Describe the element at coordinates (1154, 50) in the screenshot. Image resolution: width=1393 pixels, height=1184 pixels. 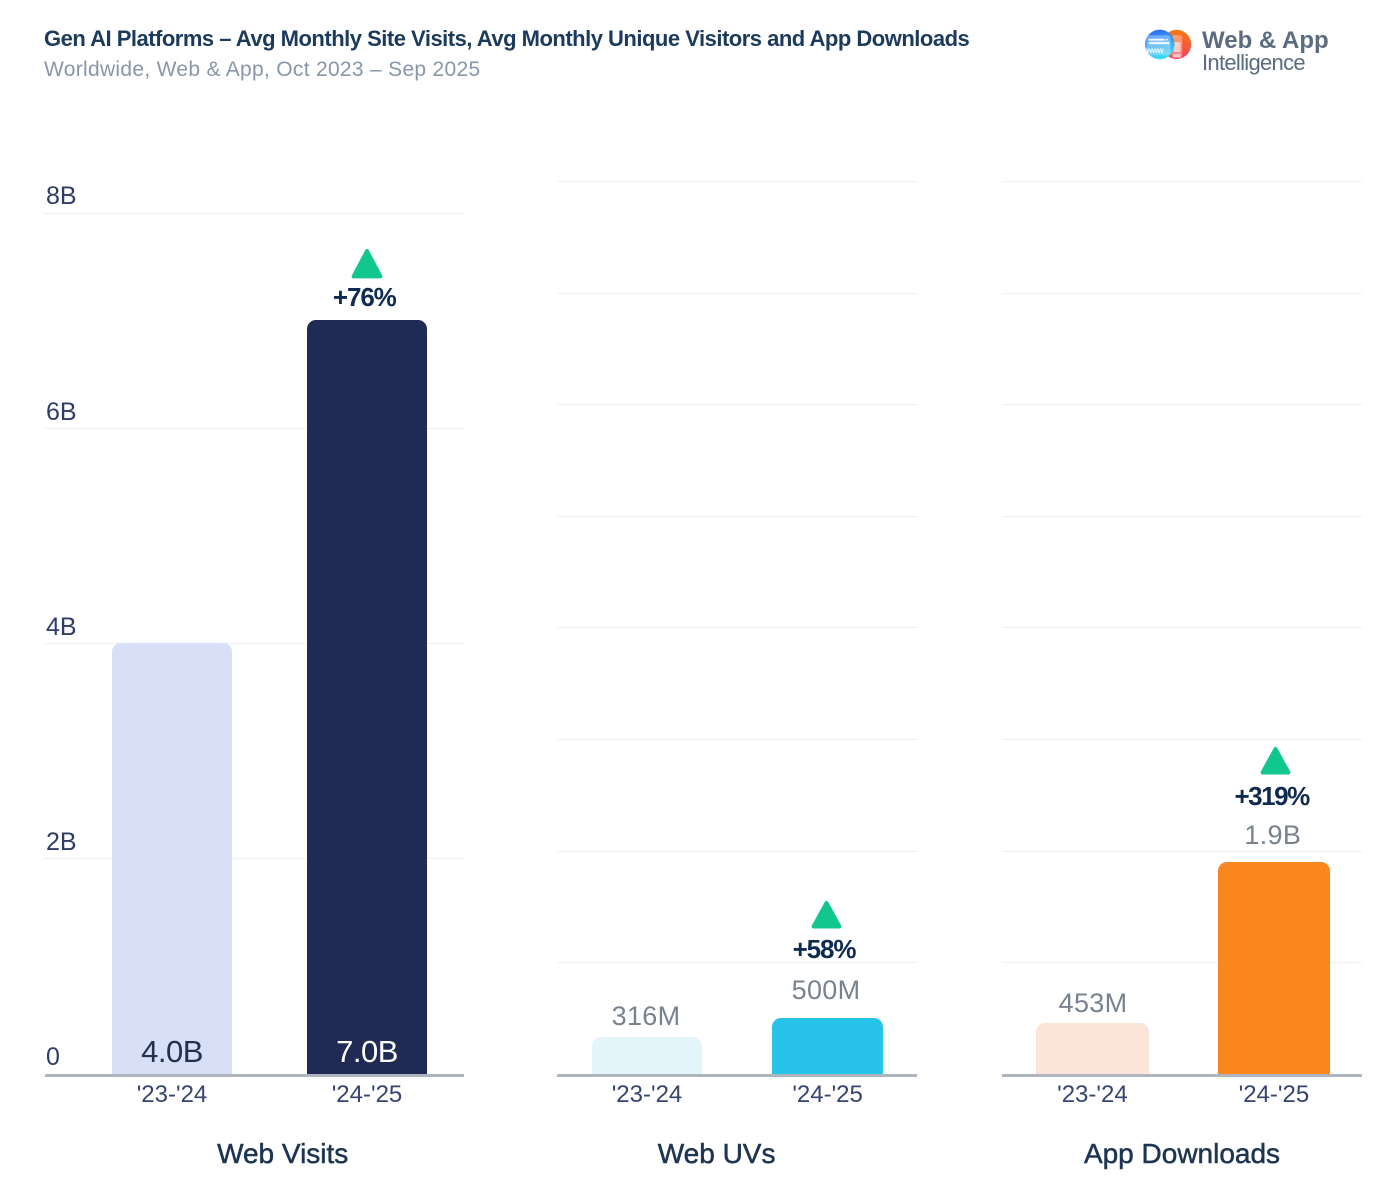
I see `svg-text: www` at that location.